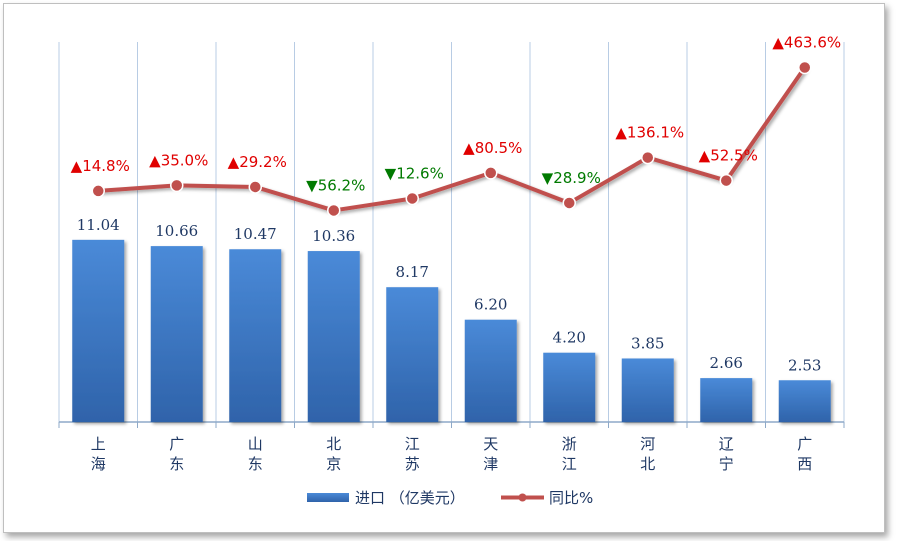 The height and width of the screenshot is (541, 898). Describe the element at coordinates (342, 185) in the screenshot. I see `percent-value: 56.2%` at that location.